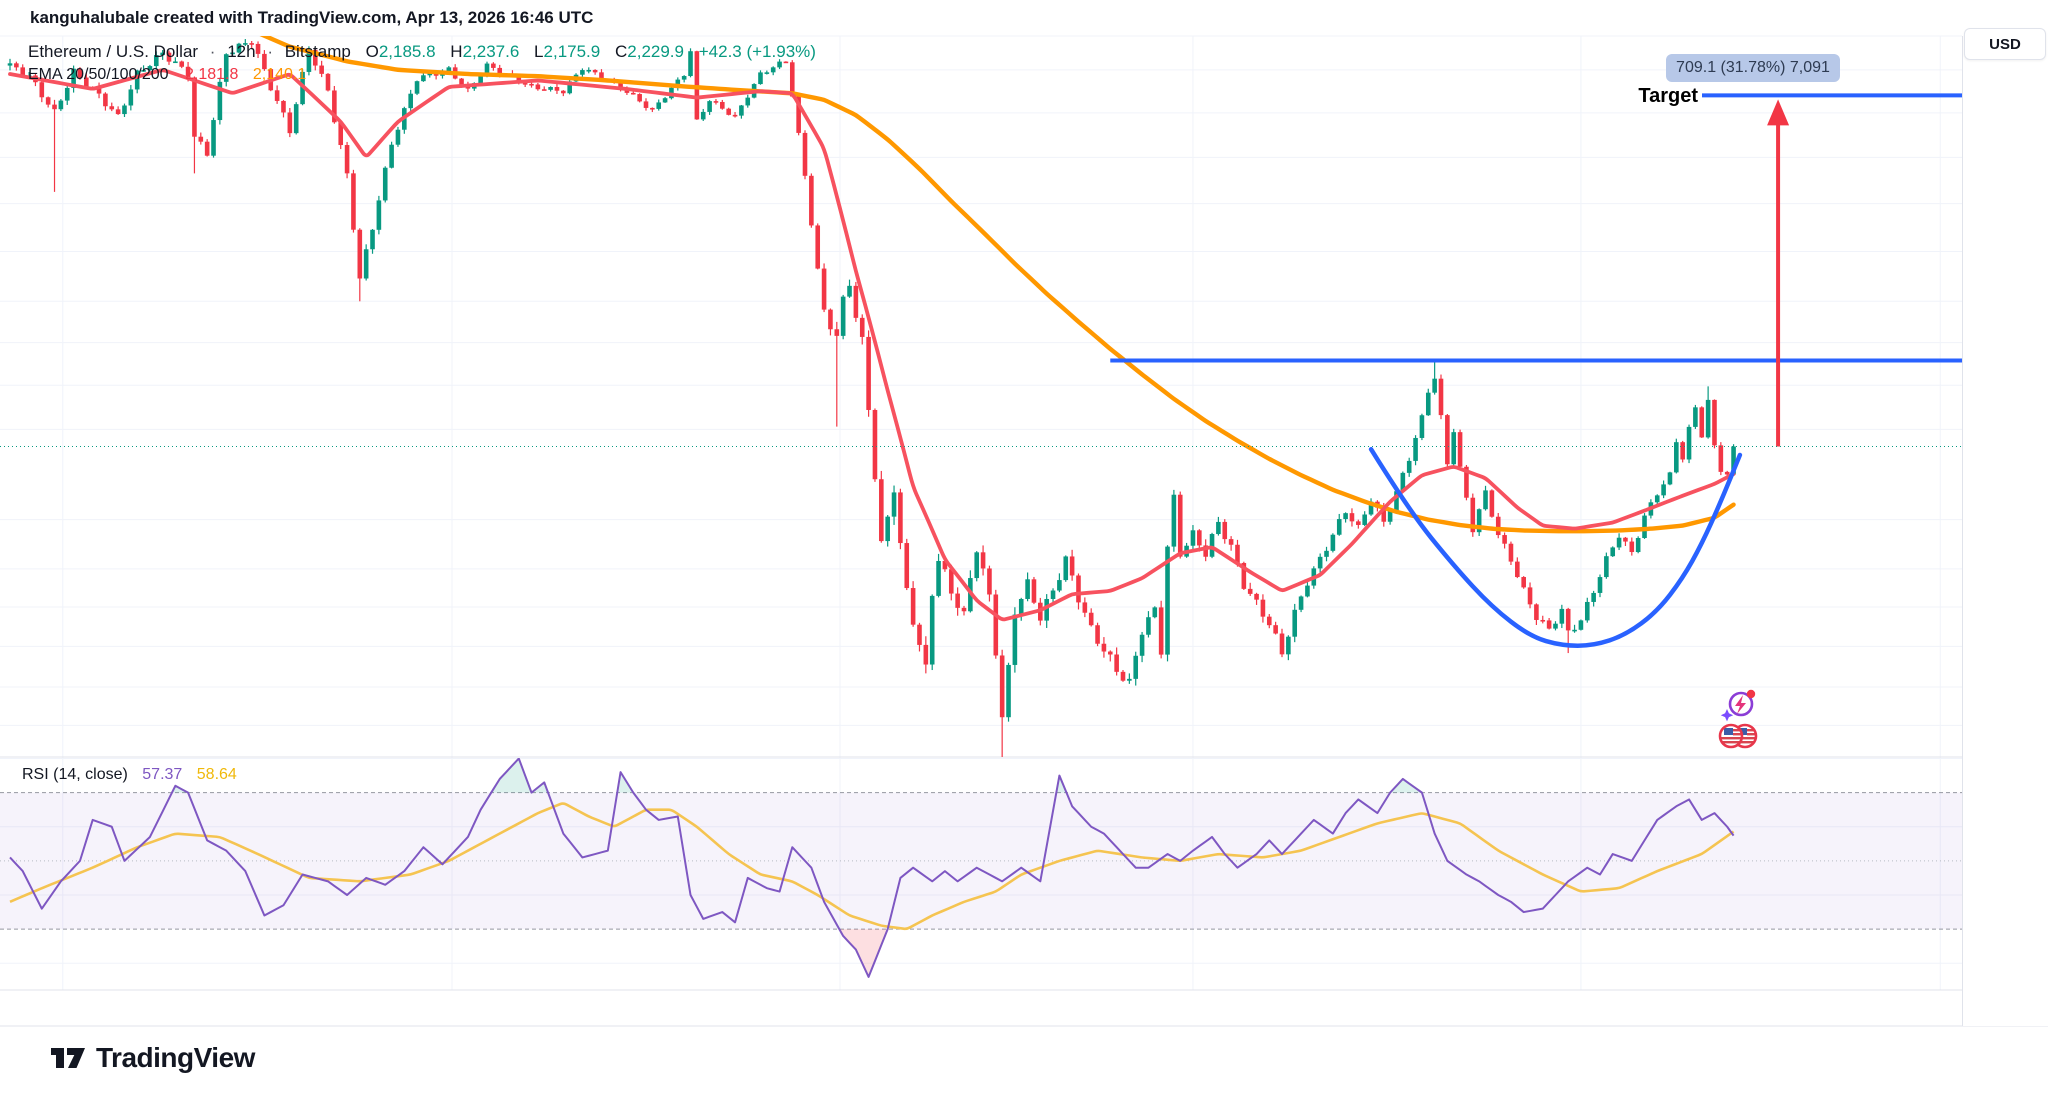 The width and height of the screenshot is (2048, 1101). Describe the element at coordinates (572, 51) in the screenshot. I see `low-value: 2,175.9` at that location.